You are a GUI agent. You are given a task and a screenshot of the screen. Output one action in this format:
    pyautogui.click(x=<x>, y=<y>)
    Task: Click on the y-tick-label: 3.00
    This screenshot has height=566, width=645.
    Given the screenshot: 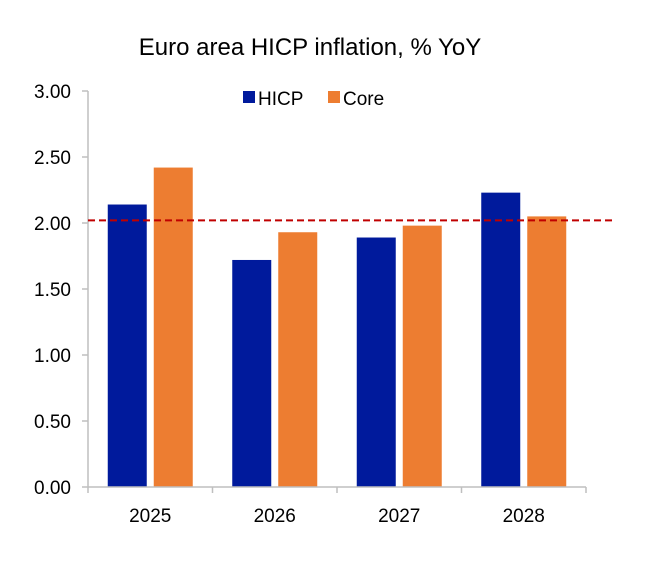 What is the action you would take?
    pyautogui.click(x=52, y=92)
    